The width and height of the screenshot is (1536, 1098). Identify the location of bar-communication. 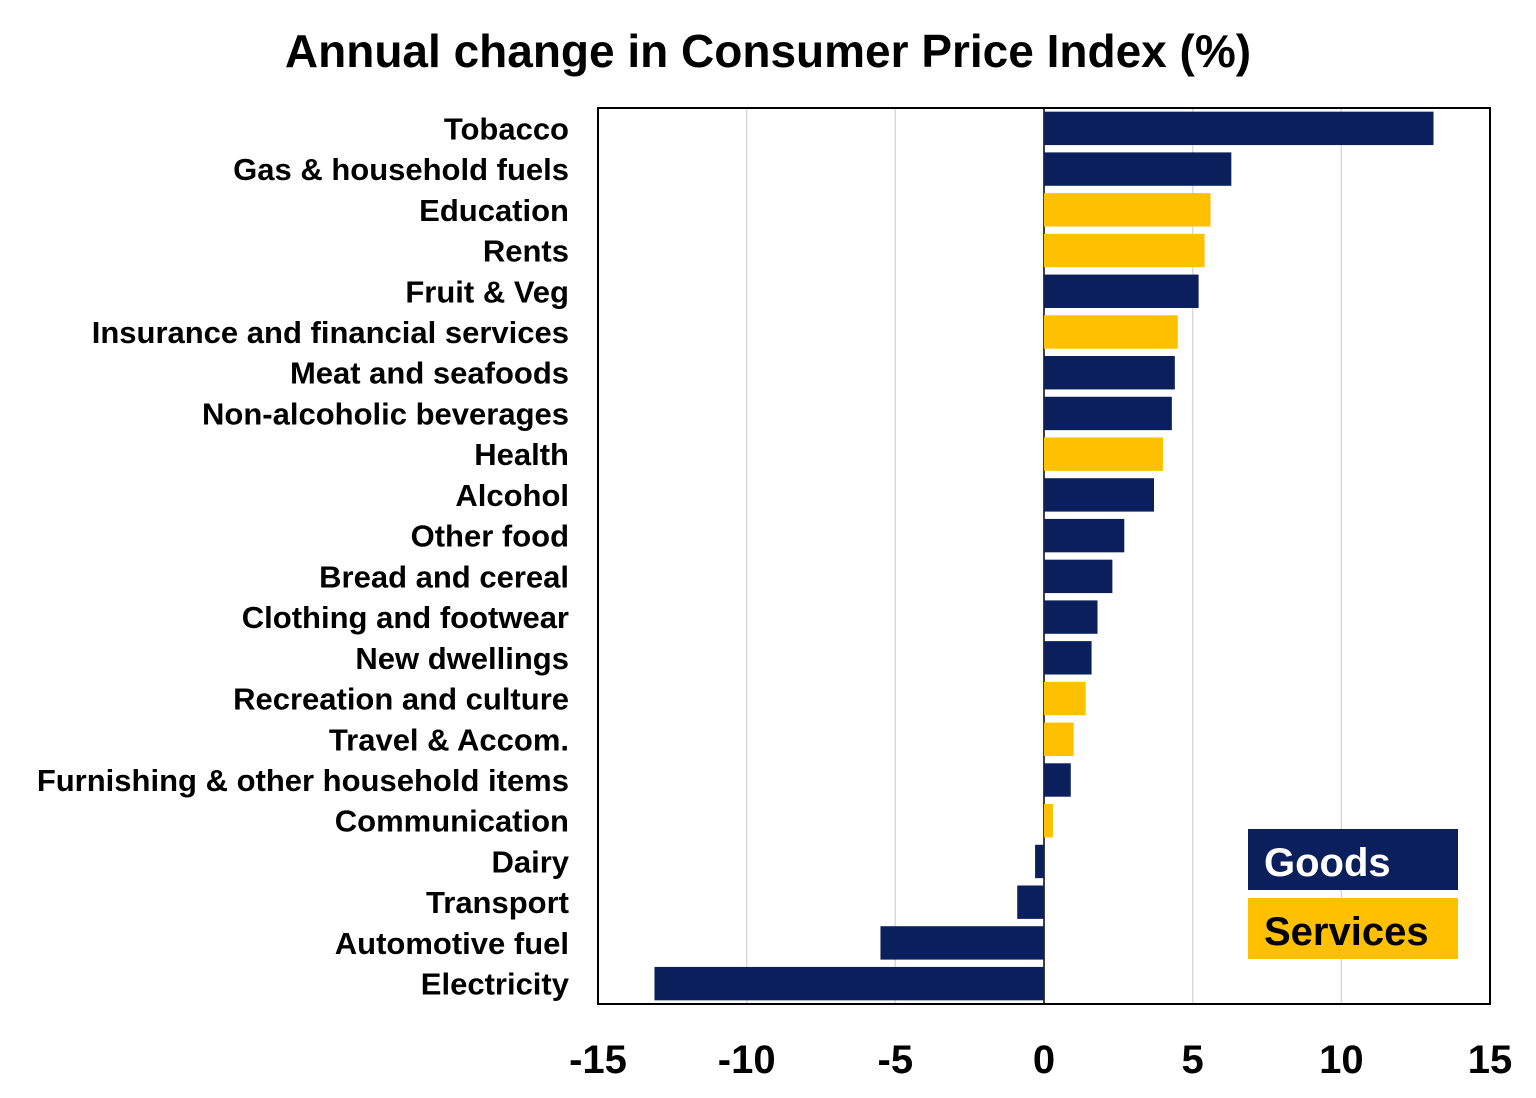
(1048, 821).